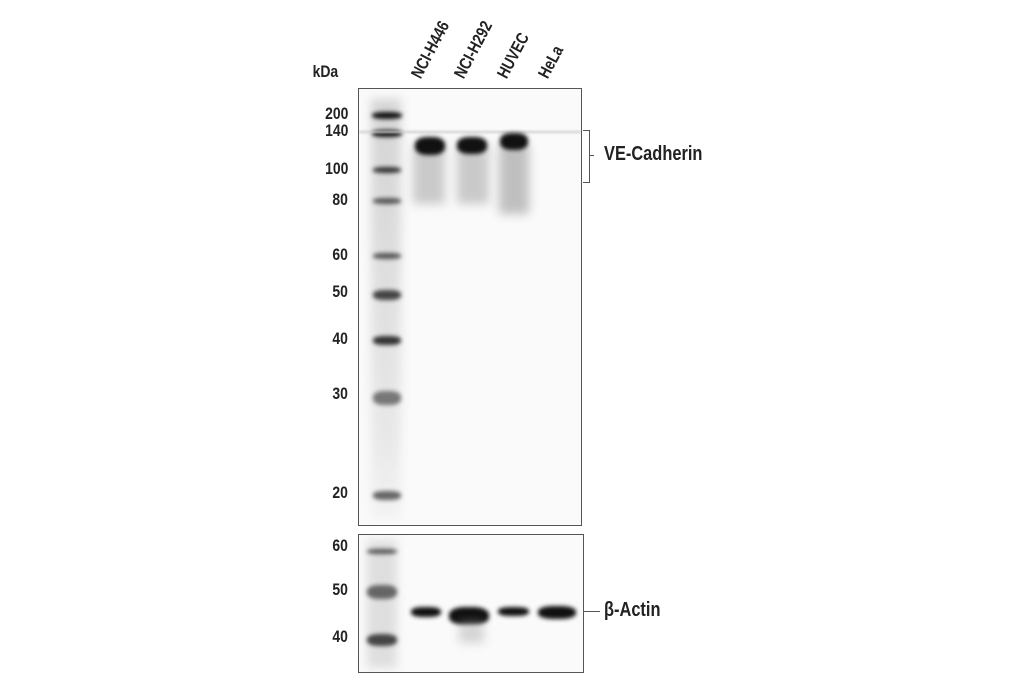 This screenshot has height=690, width=1024. I want to click on target-line, so click(591, 611).